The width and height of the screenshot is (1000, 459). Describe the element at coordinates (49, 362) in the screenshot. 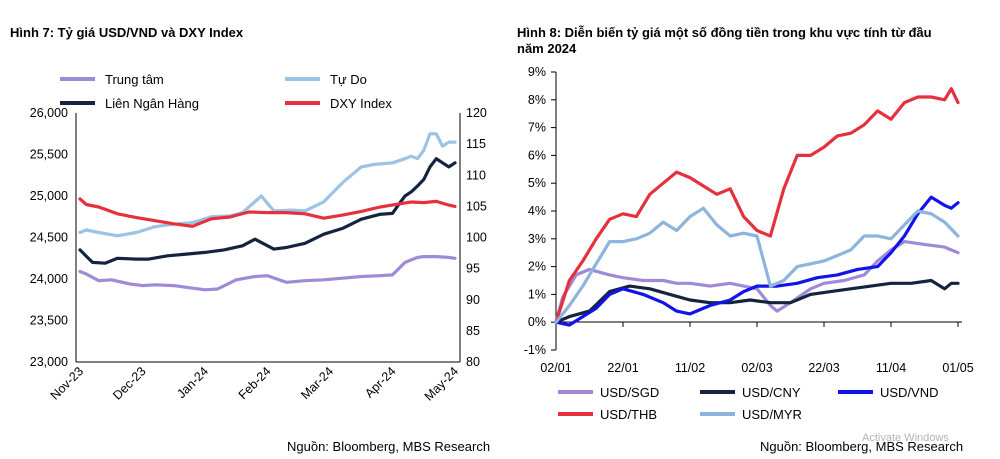

I see `left-y-tick-23-000: 23,000` at that location.